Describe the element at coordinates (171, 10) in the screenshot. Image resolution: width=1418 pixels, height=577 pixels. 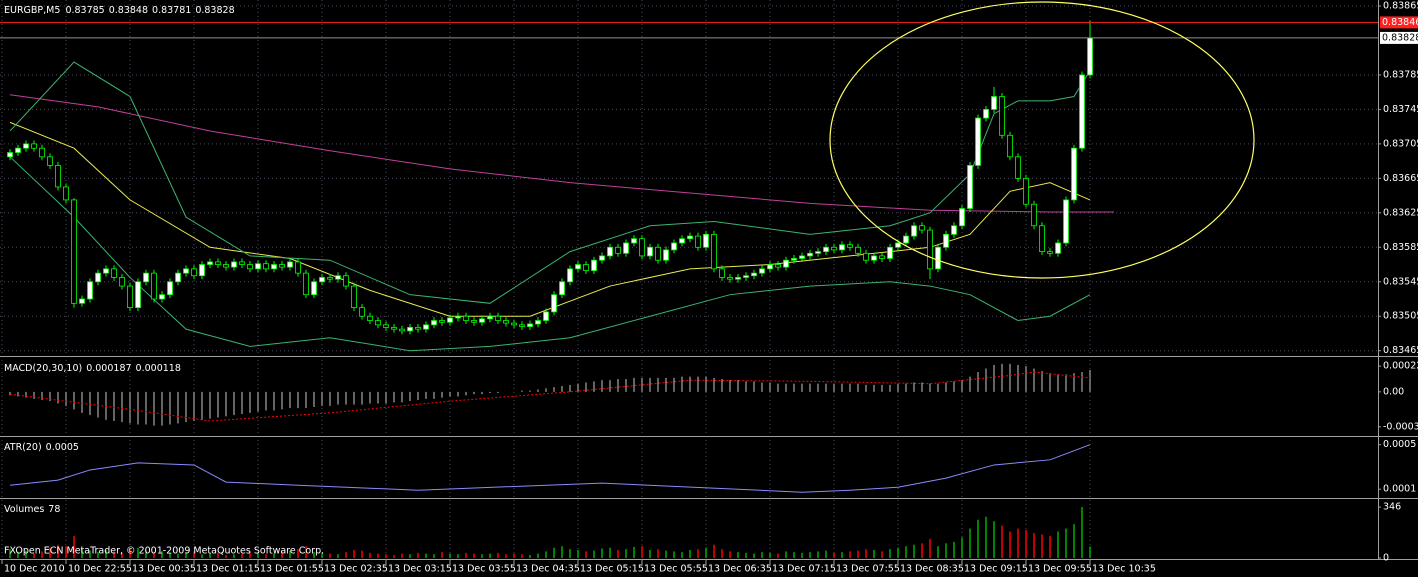
I see `low: 0.83781` at that location.